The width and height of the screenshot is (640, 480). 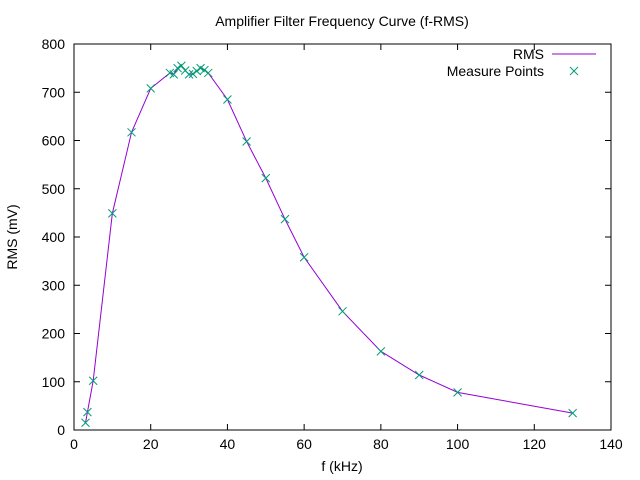 I want to click on legend-swatch-measure-points, so click(x=574, y=71).